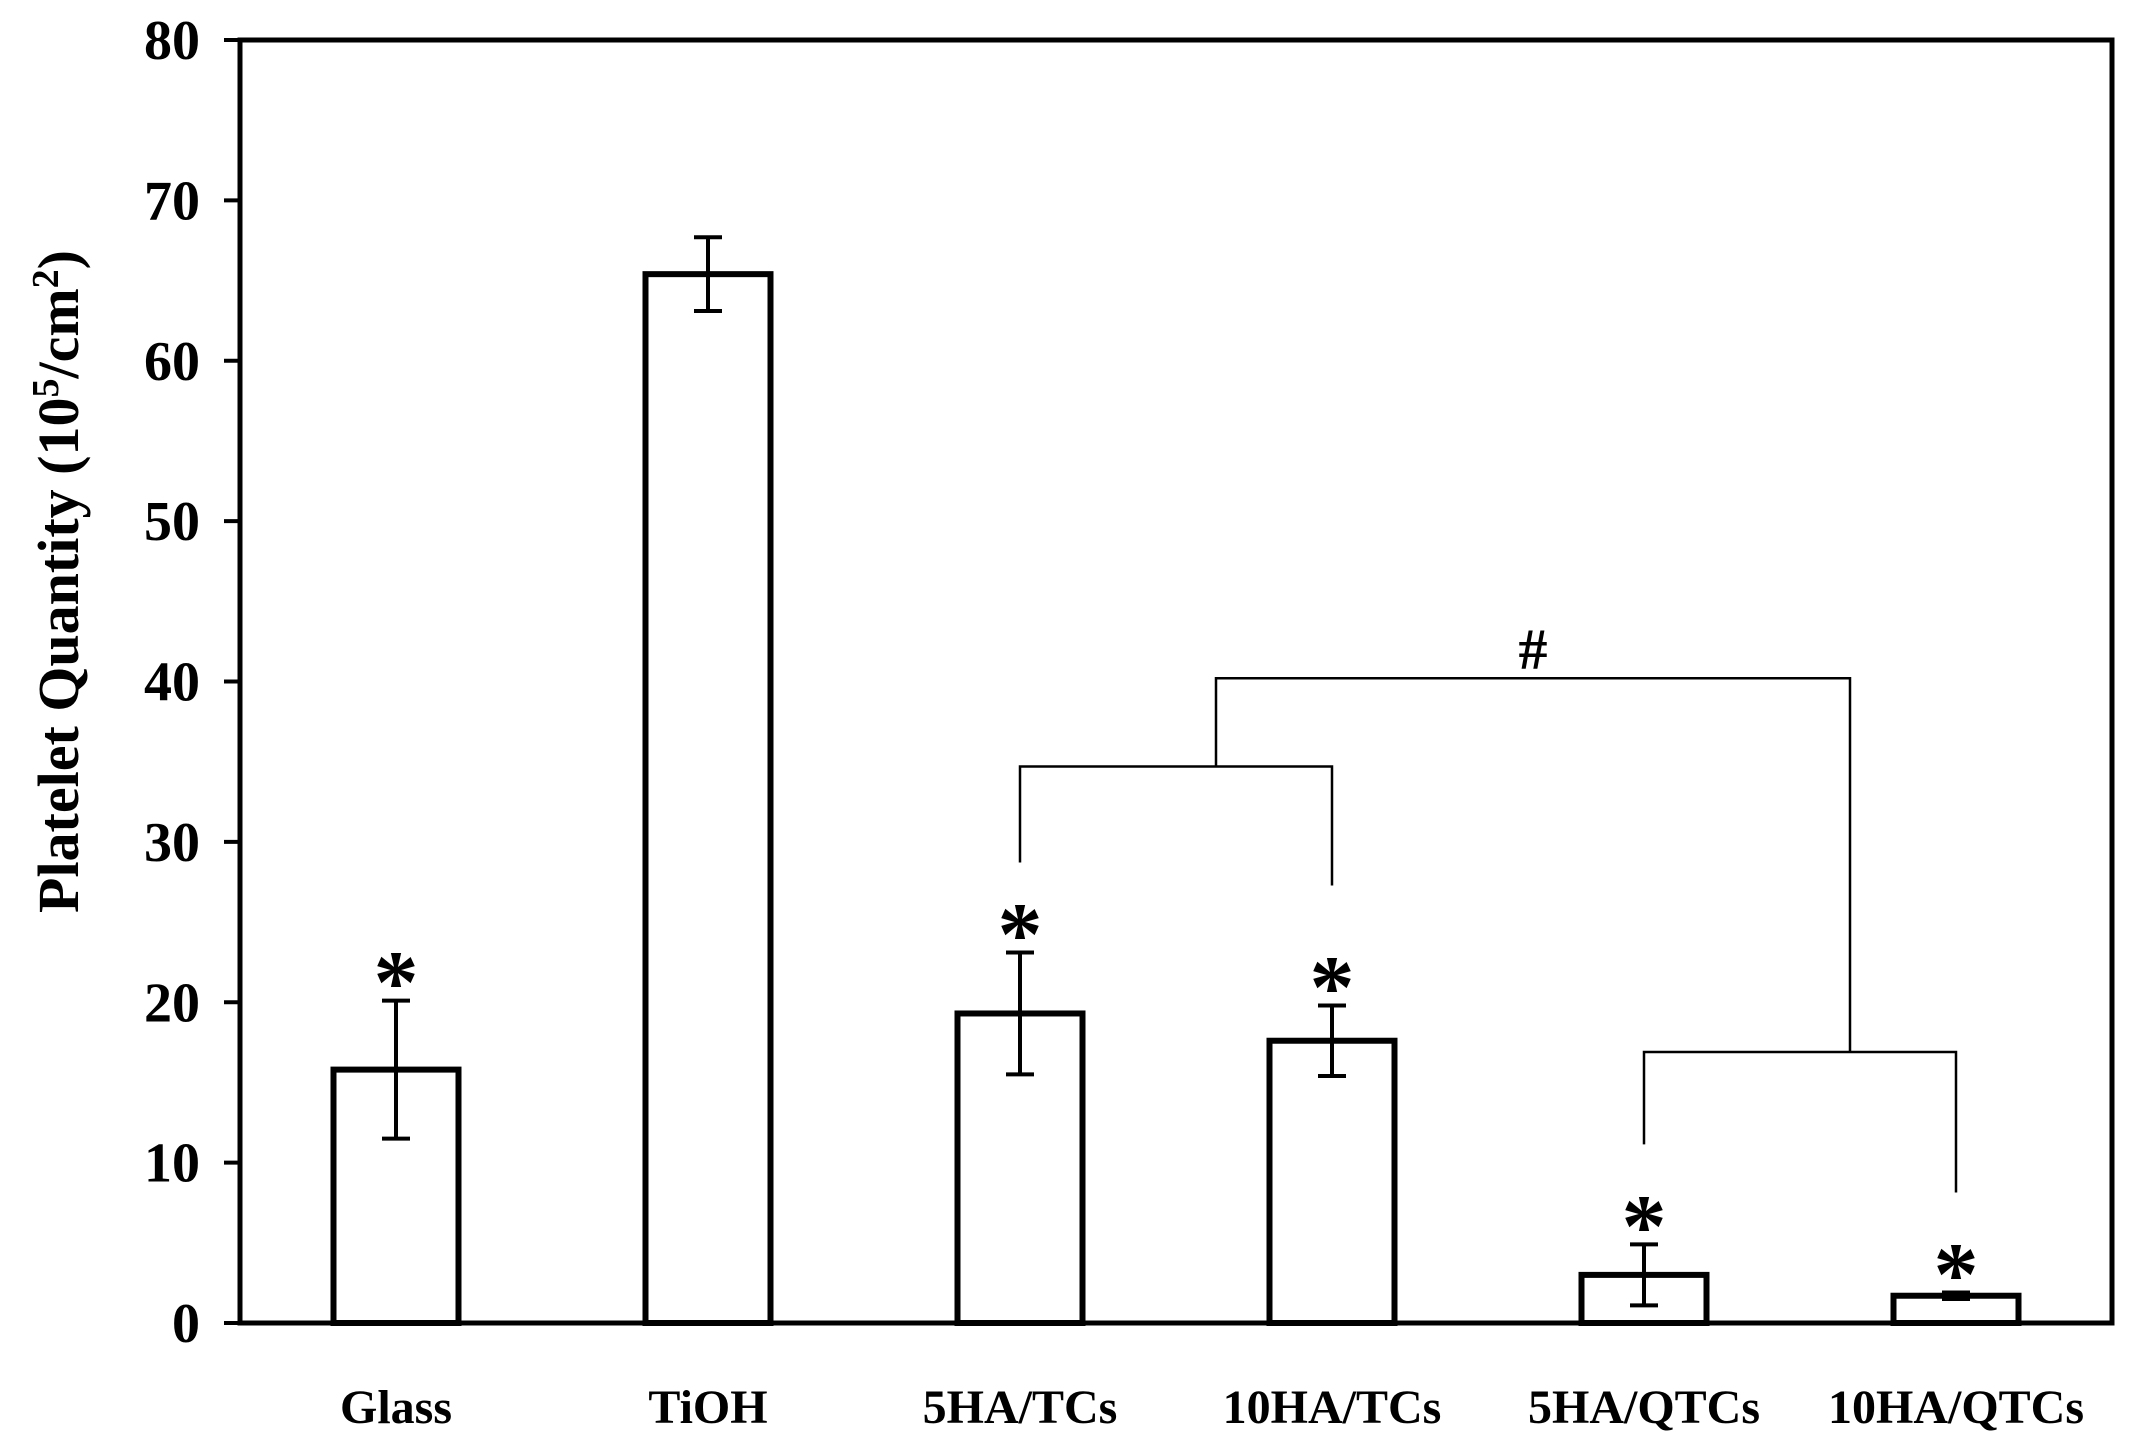 This screenshot has width=2144, height=1452. What do you see at coordinates (172, 843) in the screenshot?
I see `y-tick-label: 30` at bounding box center [172, 843].